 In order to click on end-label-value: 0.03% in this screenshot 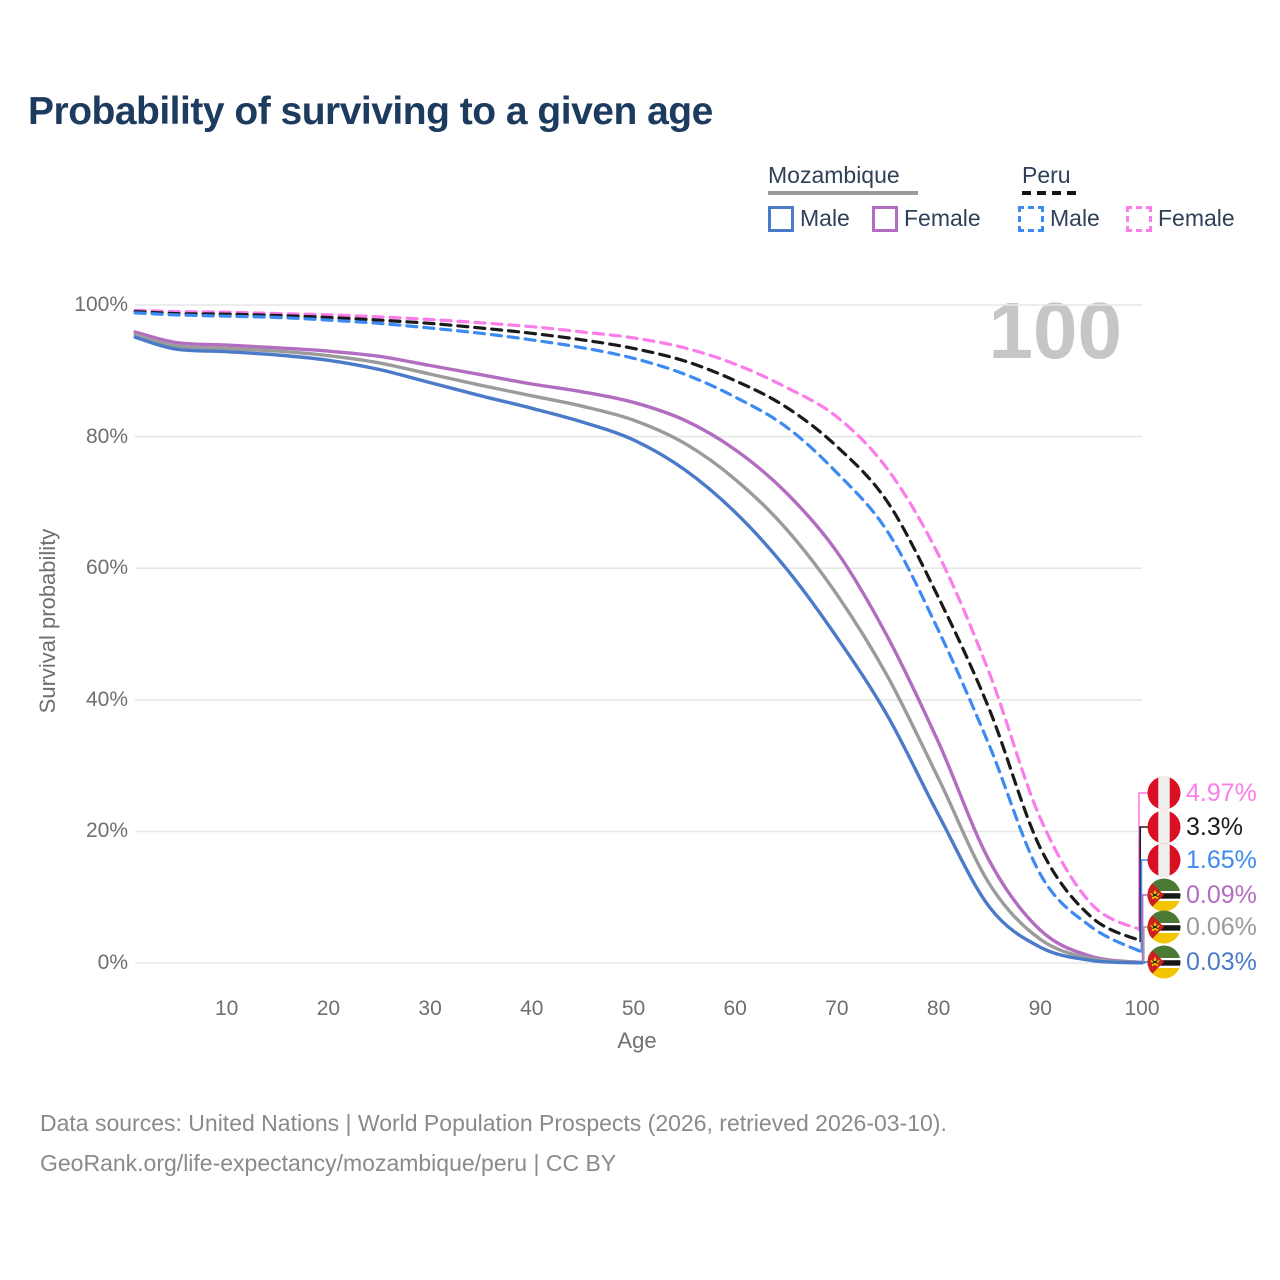, I will do `click(1221, 961)`.